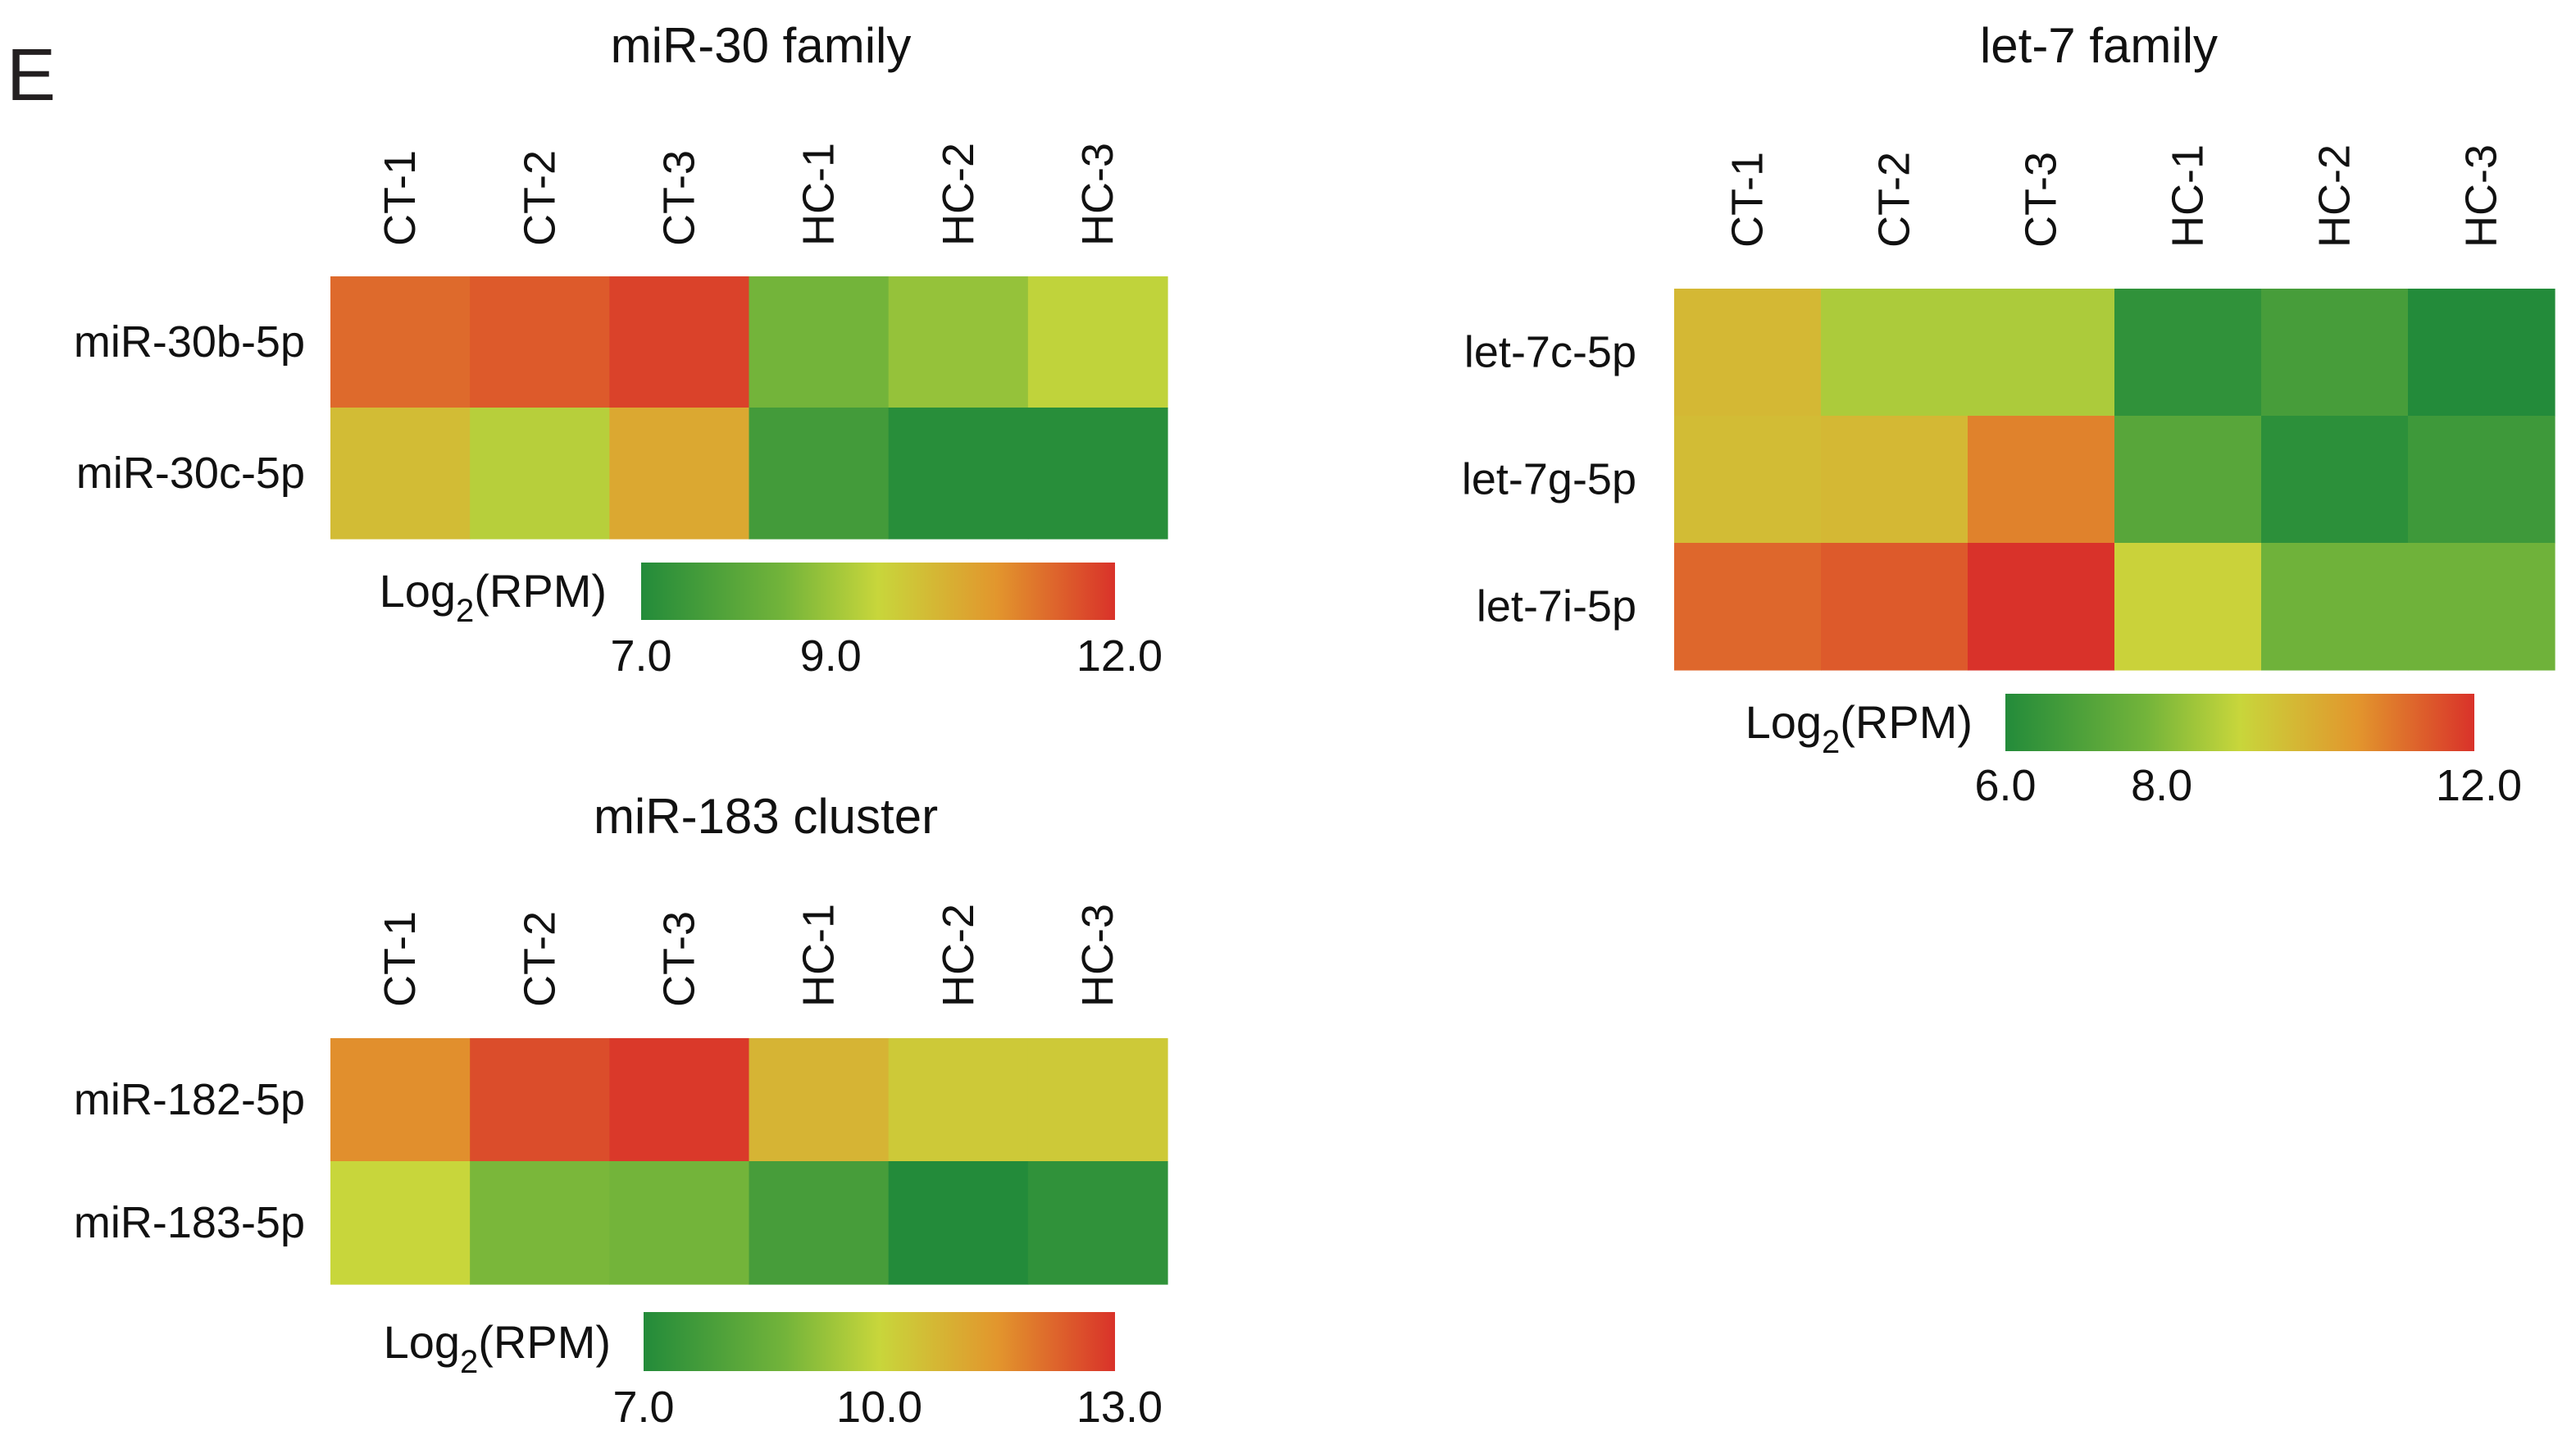  I want to click on row-label: let-7g-5p, so click(1549, 479).